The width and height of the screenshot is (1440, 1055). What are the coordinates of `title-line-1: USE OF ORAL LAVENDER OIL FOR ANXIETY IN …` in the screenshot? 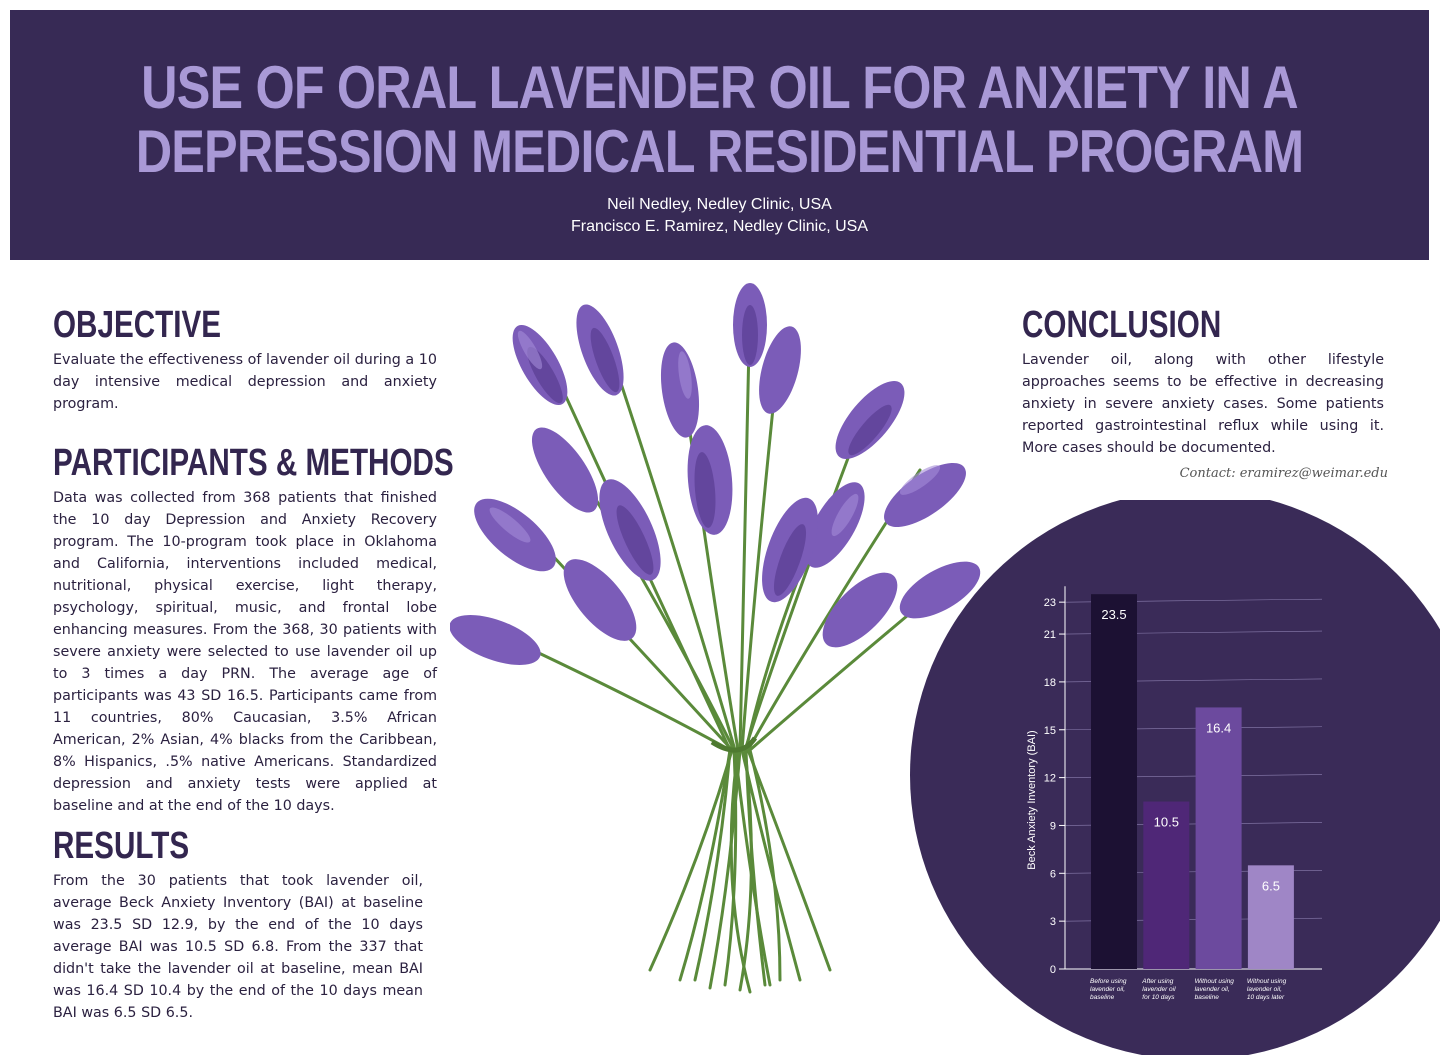 It's located at (719, 87).